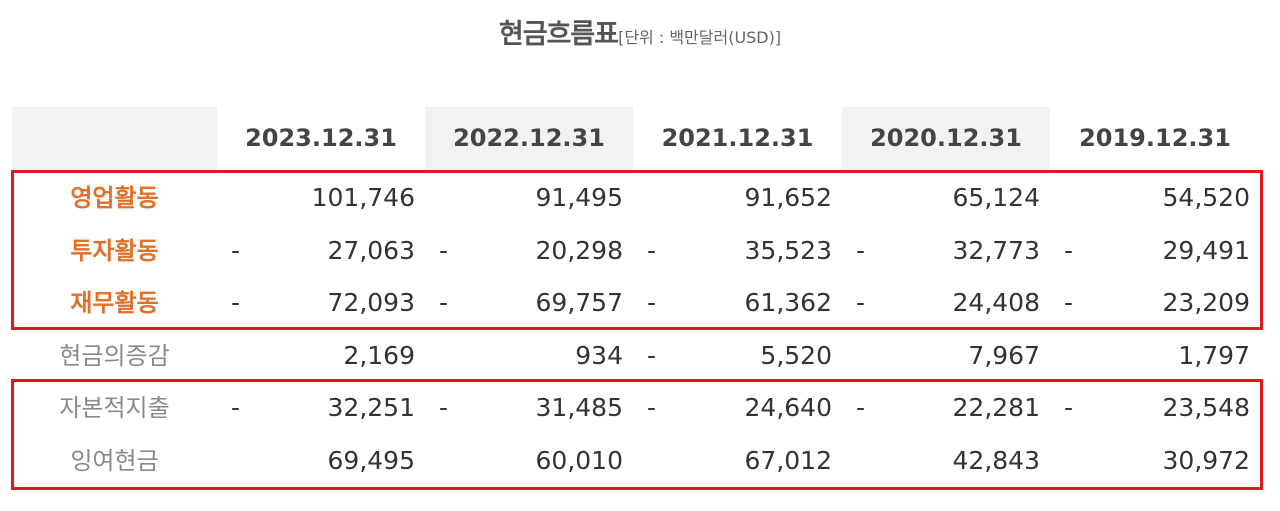 Image resolution: width=1280 pixels, height=511 pixels. What do you see at coordinates (737, 198) in the screenshot?
I see `value-cell: 91,652` at bounding box center [737, 198].